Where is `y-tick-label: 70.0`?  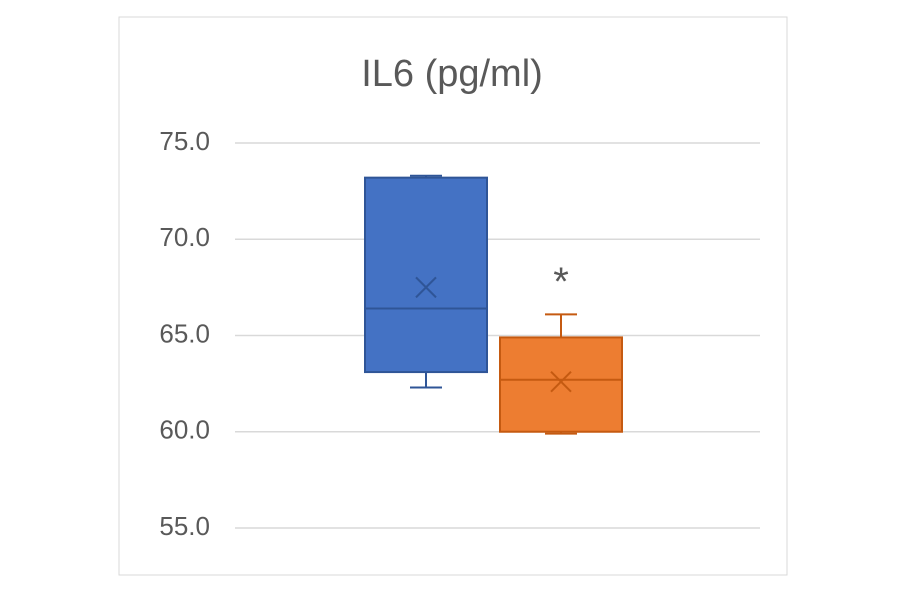
y-tick-label: 70.0 is located at coordinates (184, 237).